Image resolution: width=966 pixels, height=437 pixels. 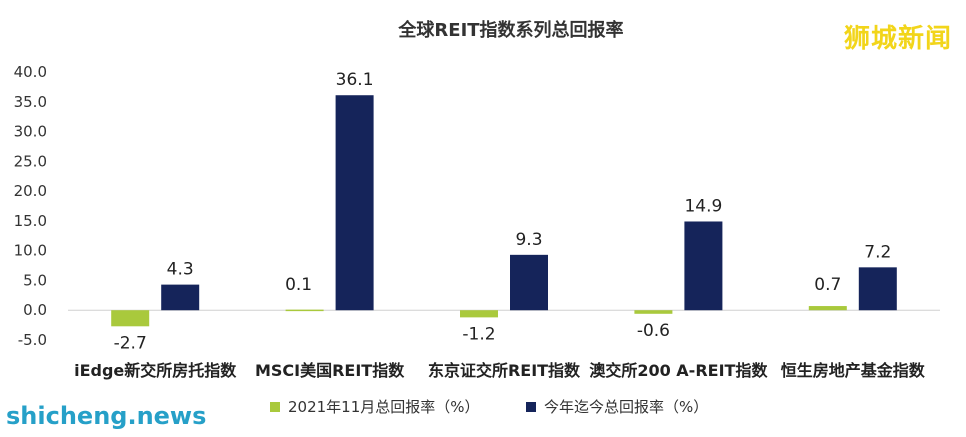 What do you see at coordinates (30, 161) in the screenshot?
I see `y-tick-label: 25.0` at bounding box center [30, 161].